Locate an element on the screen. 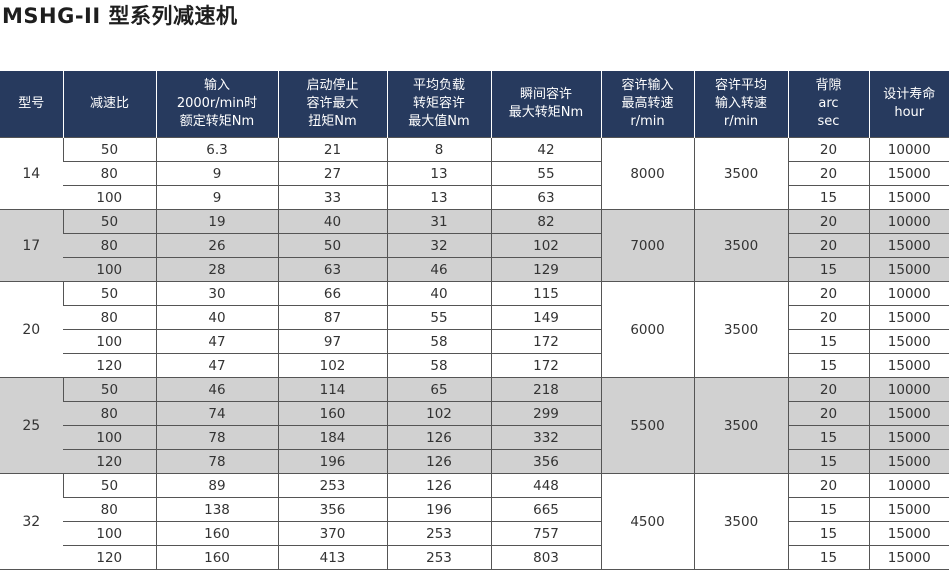 The width and height of the screenshot is (949, 574). table-row: 100 28 63 46 129 15 15000 is located at coordinates (474, 269).